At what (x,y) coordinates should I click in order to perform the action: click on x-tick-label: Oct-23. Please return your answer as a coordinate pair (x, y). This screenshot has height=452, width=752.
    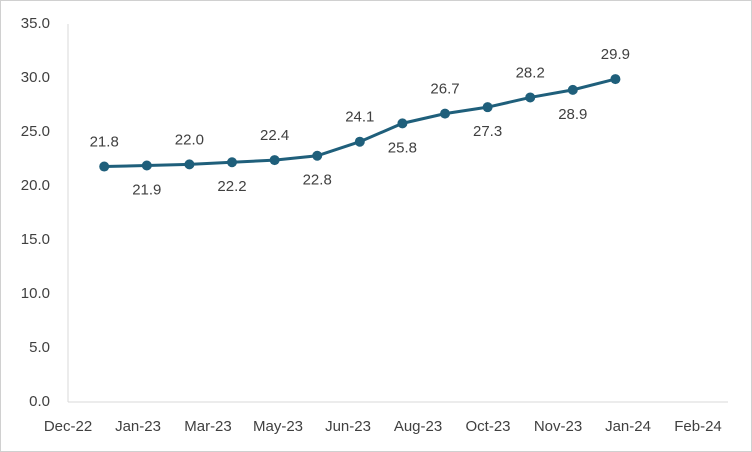
    Looking at the image, I should click on (487, 426).